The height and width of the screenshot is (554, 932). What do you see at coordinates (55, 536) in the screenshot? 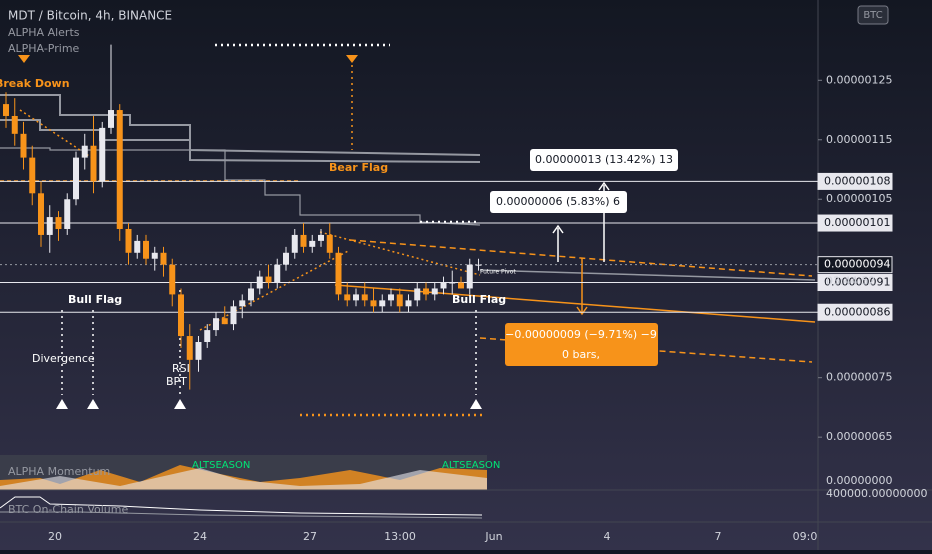
I see `x-tick-label: 20` at bounding box center [55, 536].